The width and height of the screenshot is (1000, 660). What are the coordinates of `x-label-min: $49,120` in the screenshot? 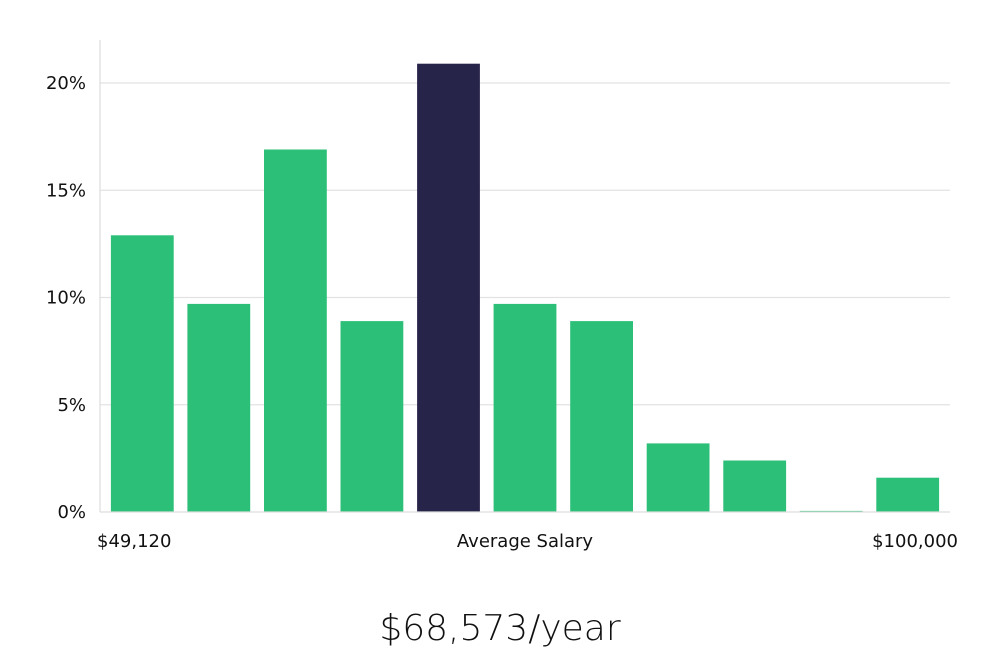 It's located at (134, 541).